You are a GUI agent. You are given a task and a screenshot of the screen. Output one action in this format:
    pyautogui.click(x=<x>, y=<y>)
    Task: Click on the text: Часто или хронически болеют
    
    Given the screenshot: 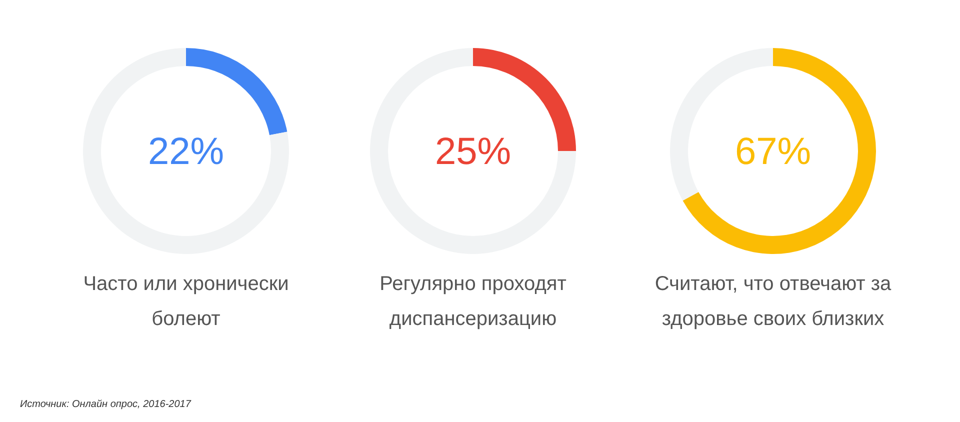 What is the action you would take?
    pyautogui.click(x=186, y=301)
    